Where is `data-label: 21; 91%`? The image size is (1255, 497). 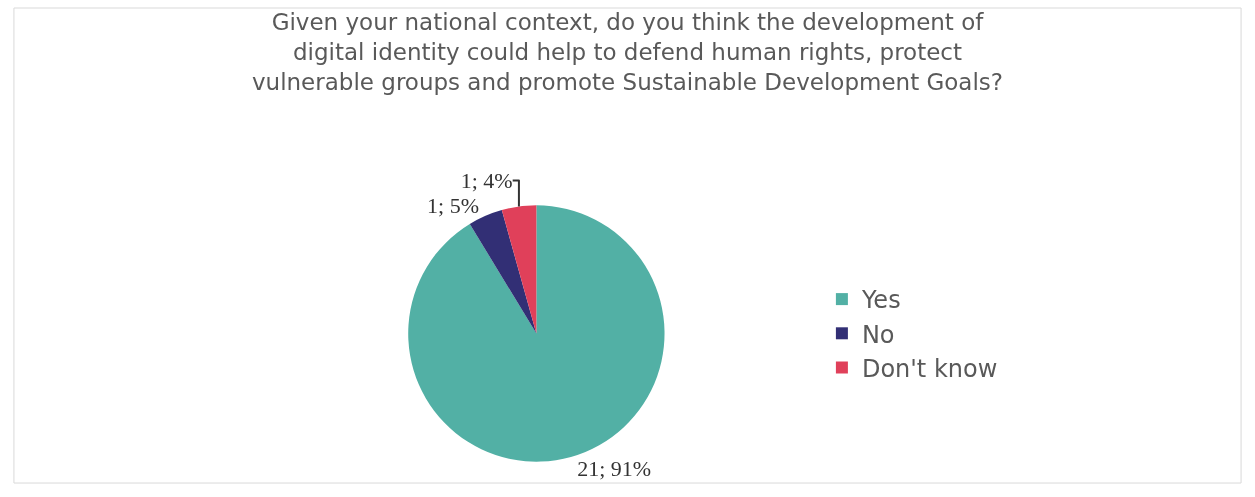
data-label: 21; 91% is located at coordinates (614, 468).